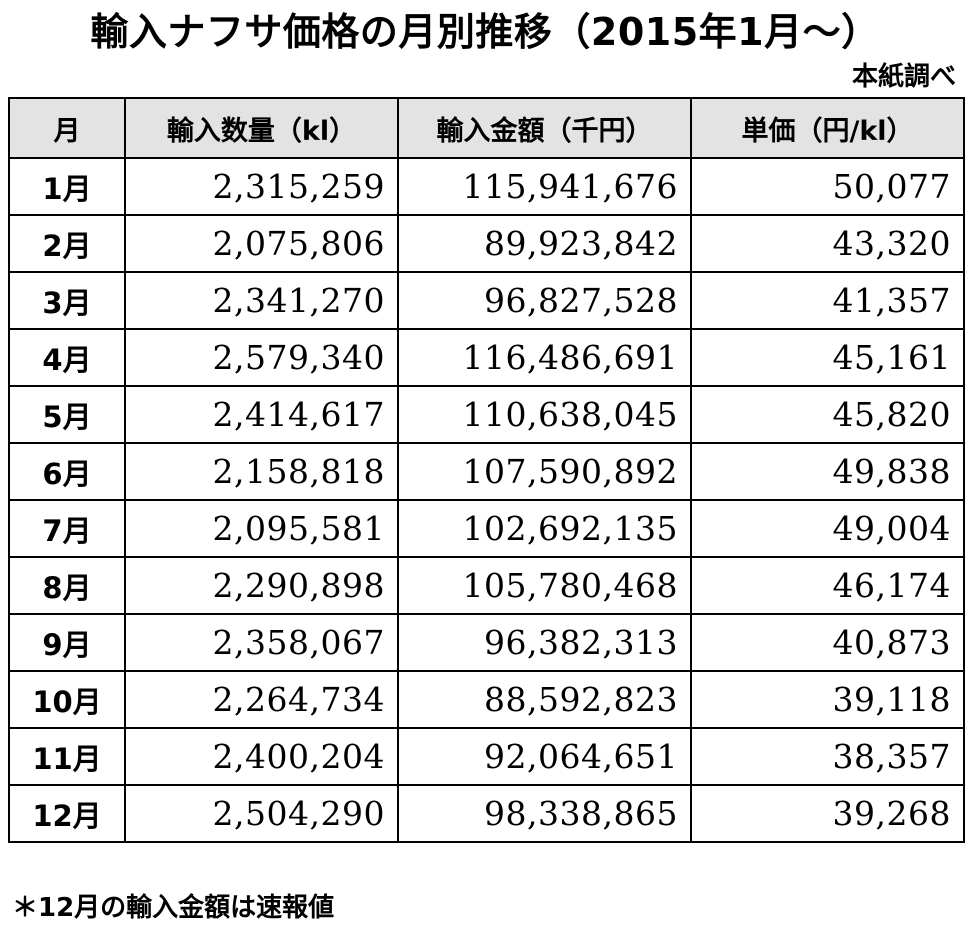 This screenshot has width=970, height=930. I want to click on table-row: 9月 2,358,067 96,382,313 40,873, so click(486, 642).